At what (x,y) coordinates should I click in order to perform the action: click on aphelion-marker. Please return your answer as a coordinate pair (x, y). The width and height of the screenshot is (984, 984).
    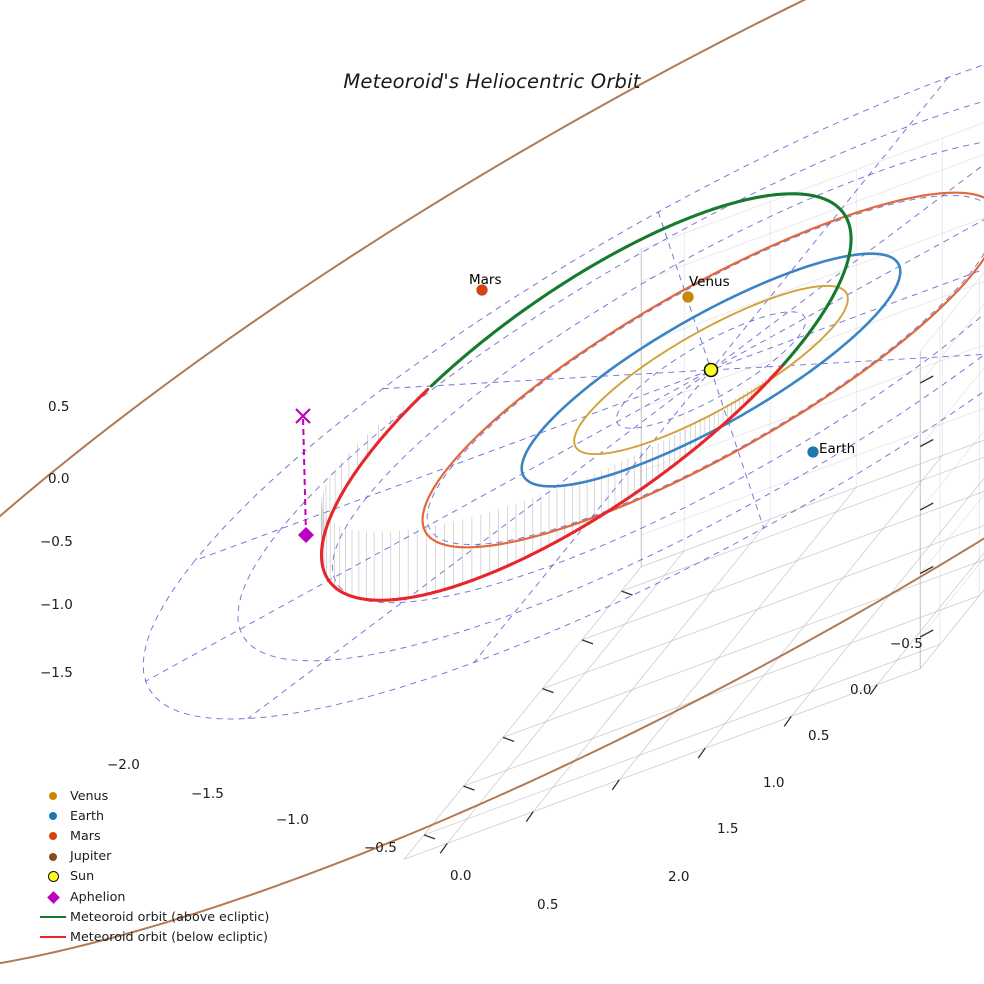
    Looking at the image, I should click on (306, 535).